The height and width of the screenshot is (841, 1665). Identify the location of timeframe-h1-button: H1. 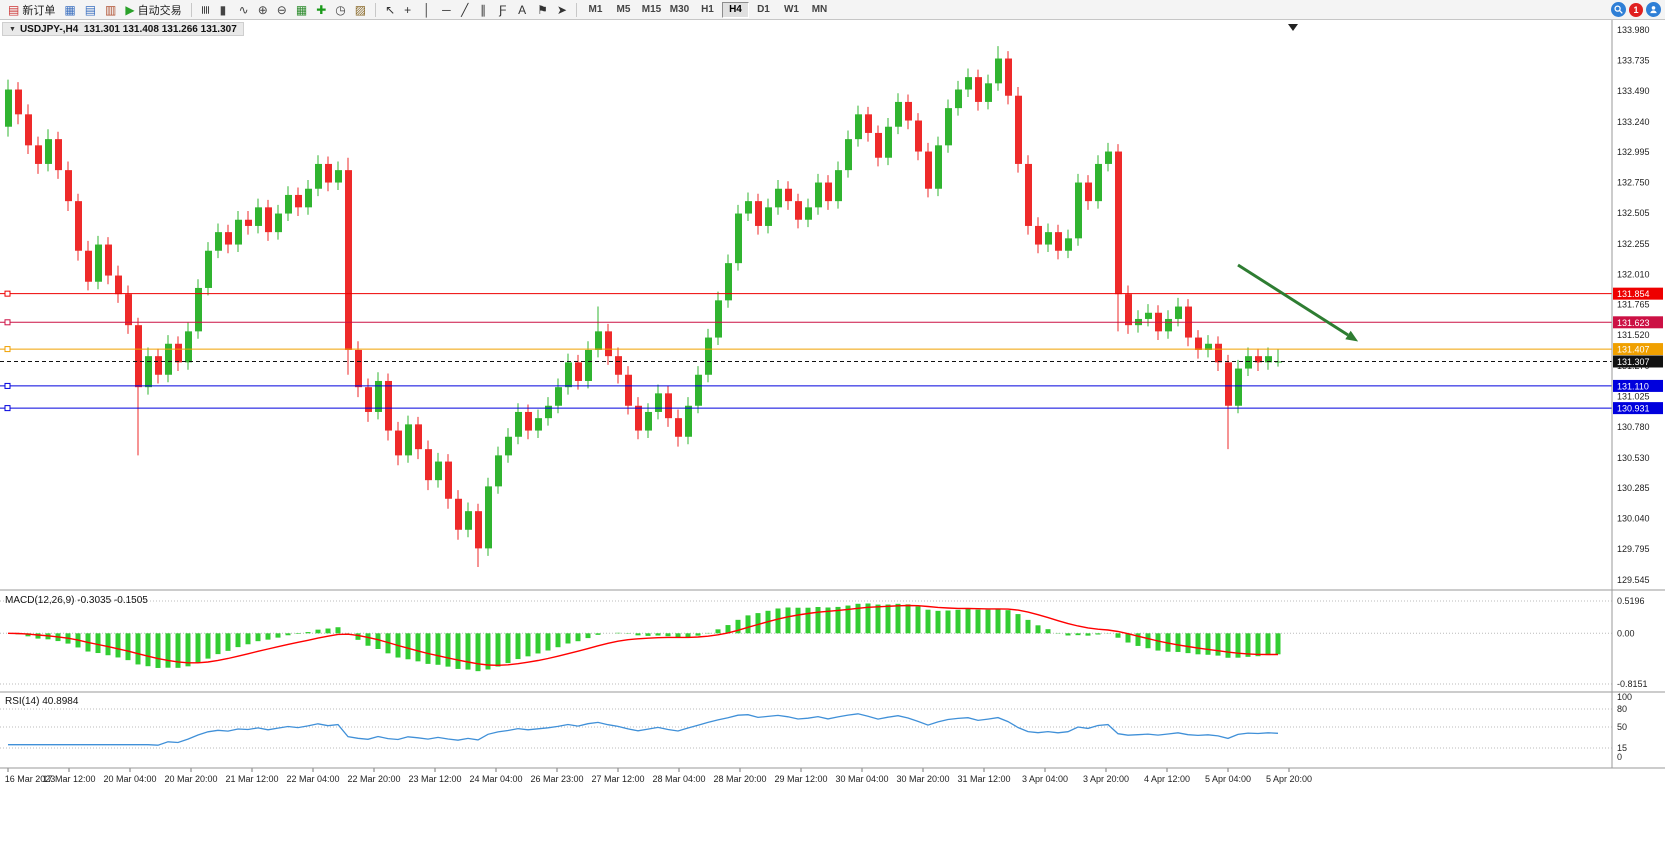
(707, 10).